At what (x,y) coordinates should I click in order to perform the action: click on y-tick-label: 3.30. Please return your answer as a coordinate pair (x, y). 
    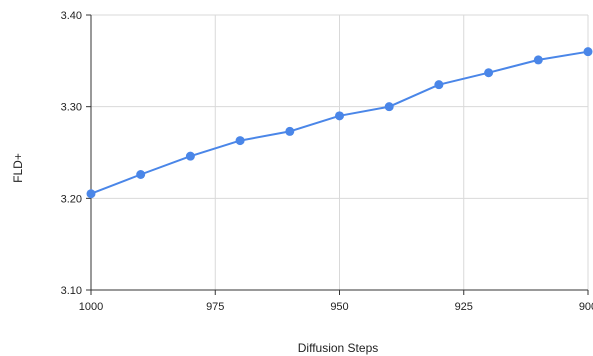
    Looking at the image, I should click on (71, 108).